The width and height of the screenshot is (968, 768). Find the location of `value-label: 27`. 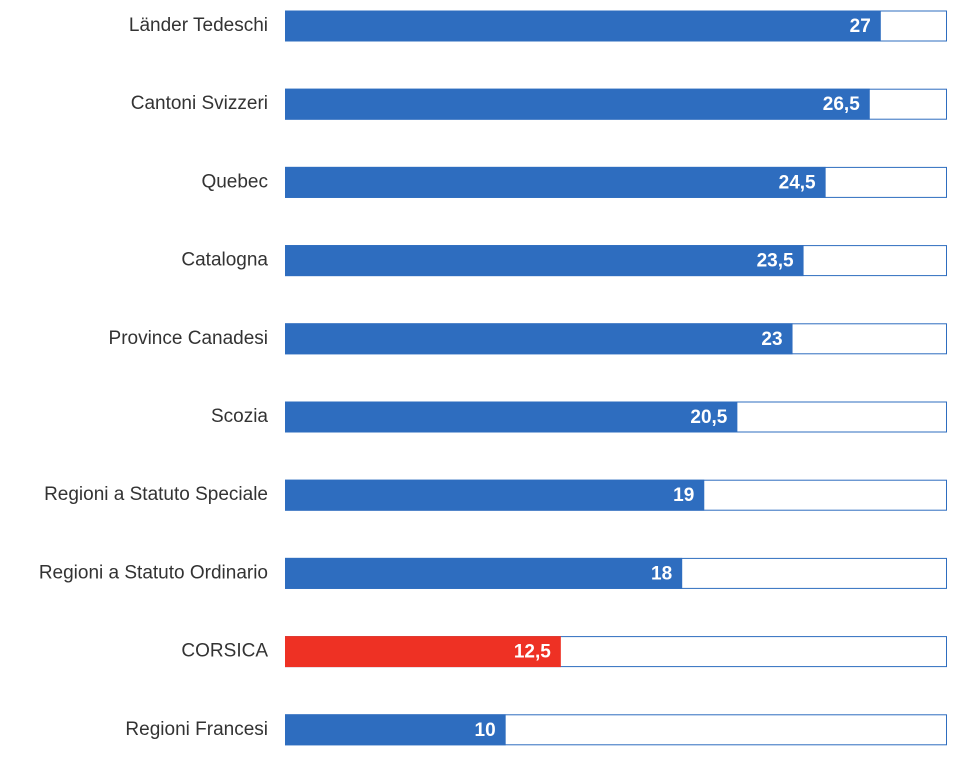

value-label: 27 is located at coordinates (860, 26).